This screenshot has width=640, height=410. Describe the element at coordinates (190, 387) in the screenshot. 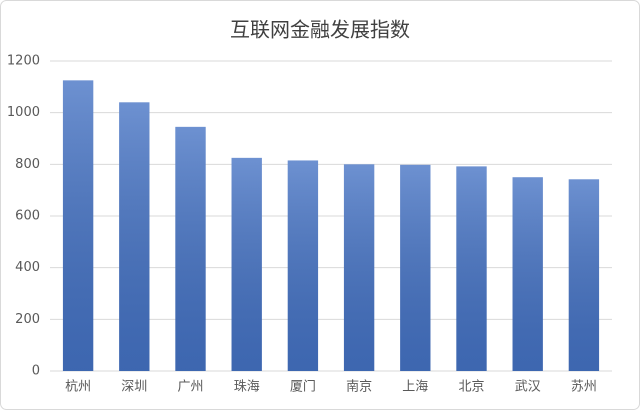

I see `x-tick-label: 广州` at that location.